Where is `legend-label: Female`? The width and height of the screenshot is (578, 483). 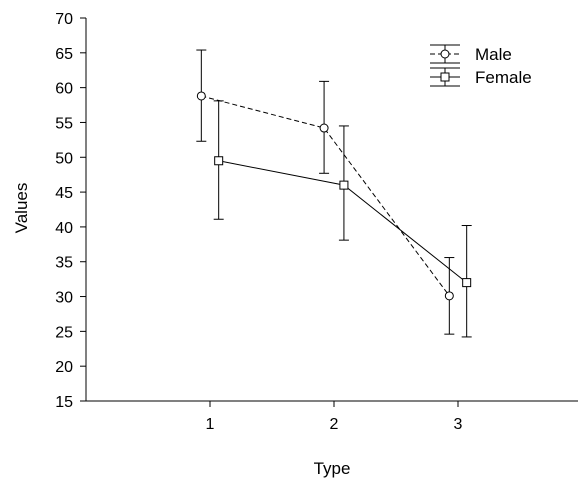 legend-label: Female is located at coordinates (503, 77).